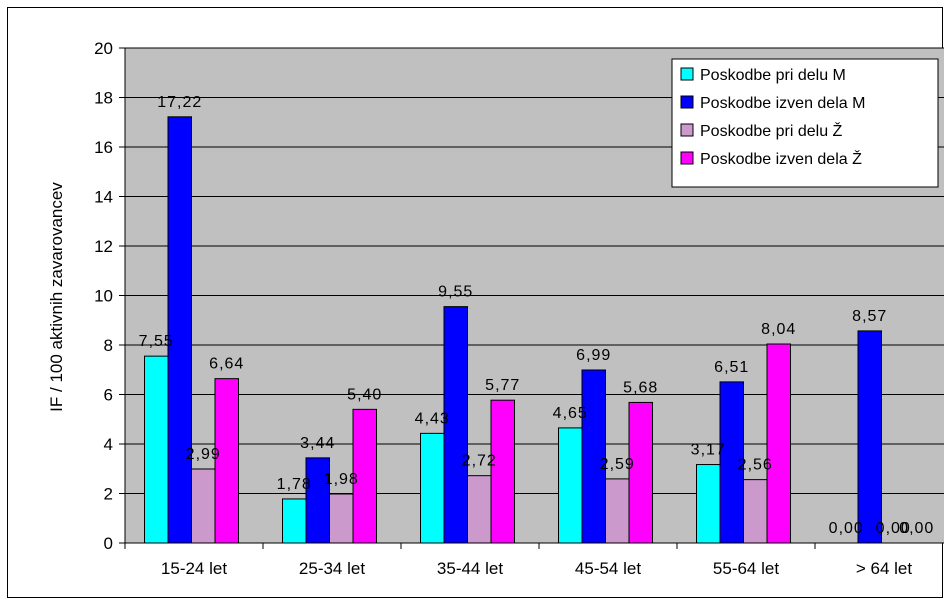 The image size is (951, 605). What do you see at coordinates (108, 395) in the screenshot?
I see `y-tick-label: 6` at bounding box center [108, 395].